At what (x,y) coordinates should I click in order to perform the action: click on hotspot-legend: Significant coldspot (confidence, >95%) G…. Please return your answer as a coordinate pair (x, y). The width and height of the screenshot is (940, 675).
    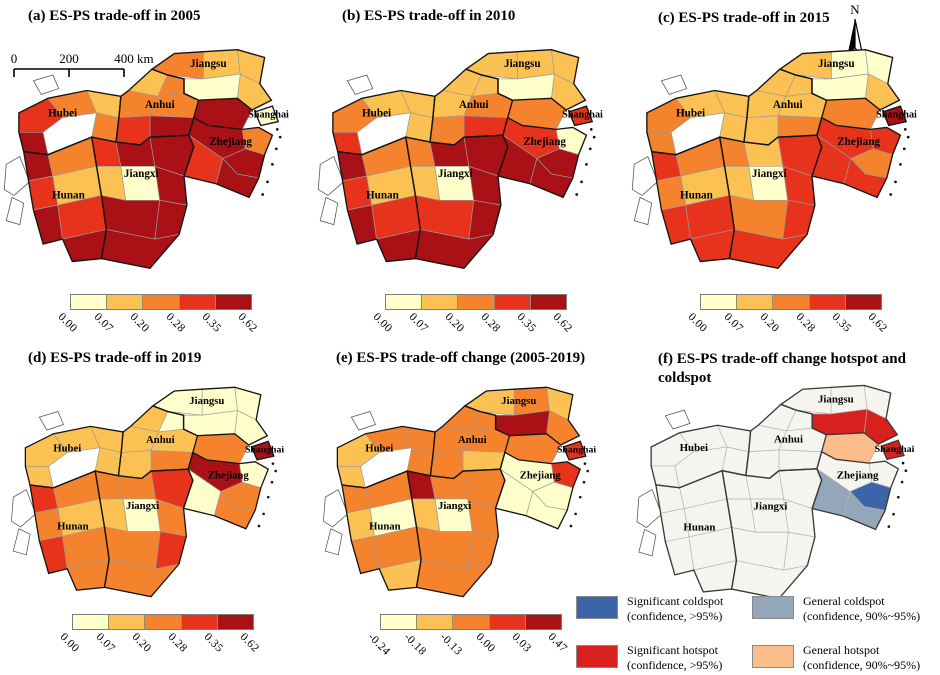
    Looking at the image, I should click on (758, 633).